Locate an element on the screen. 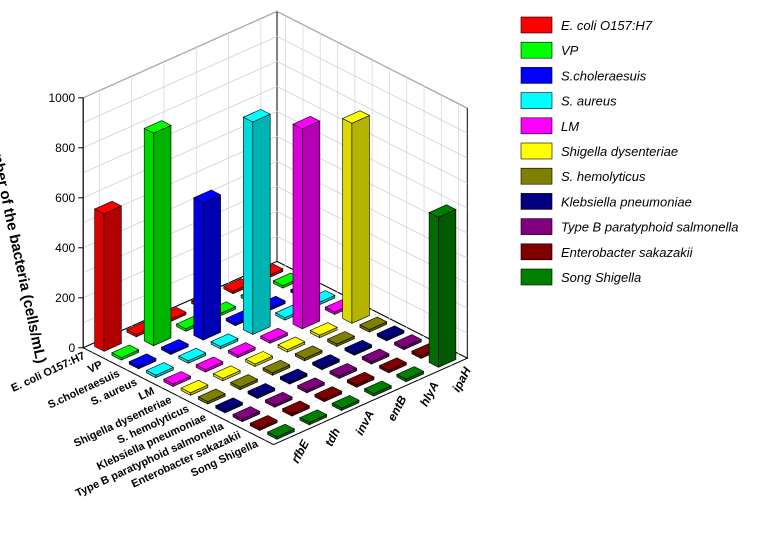 This screenshot has height=560, width=765. legend-label: Klebsiella pneumoniae is located at coordinates (626, 201).